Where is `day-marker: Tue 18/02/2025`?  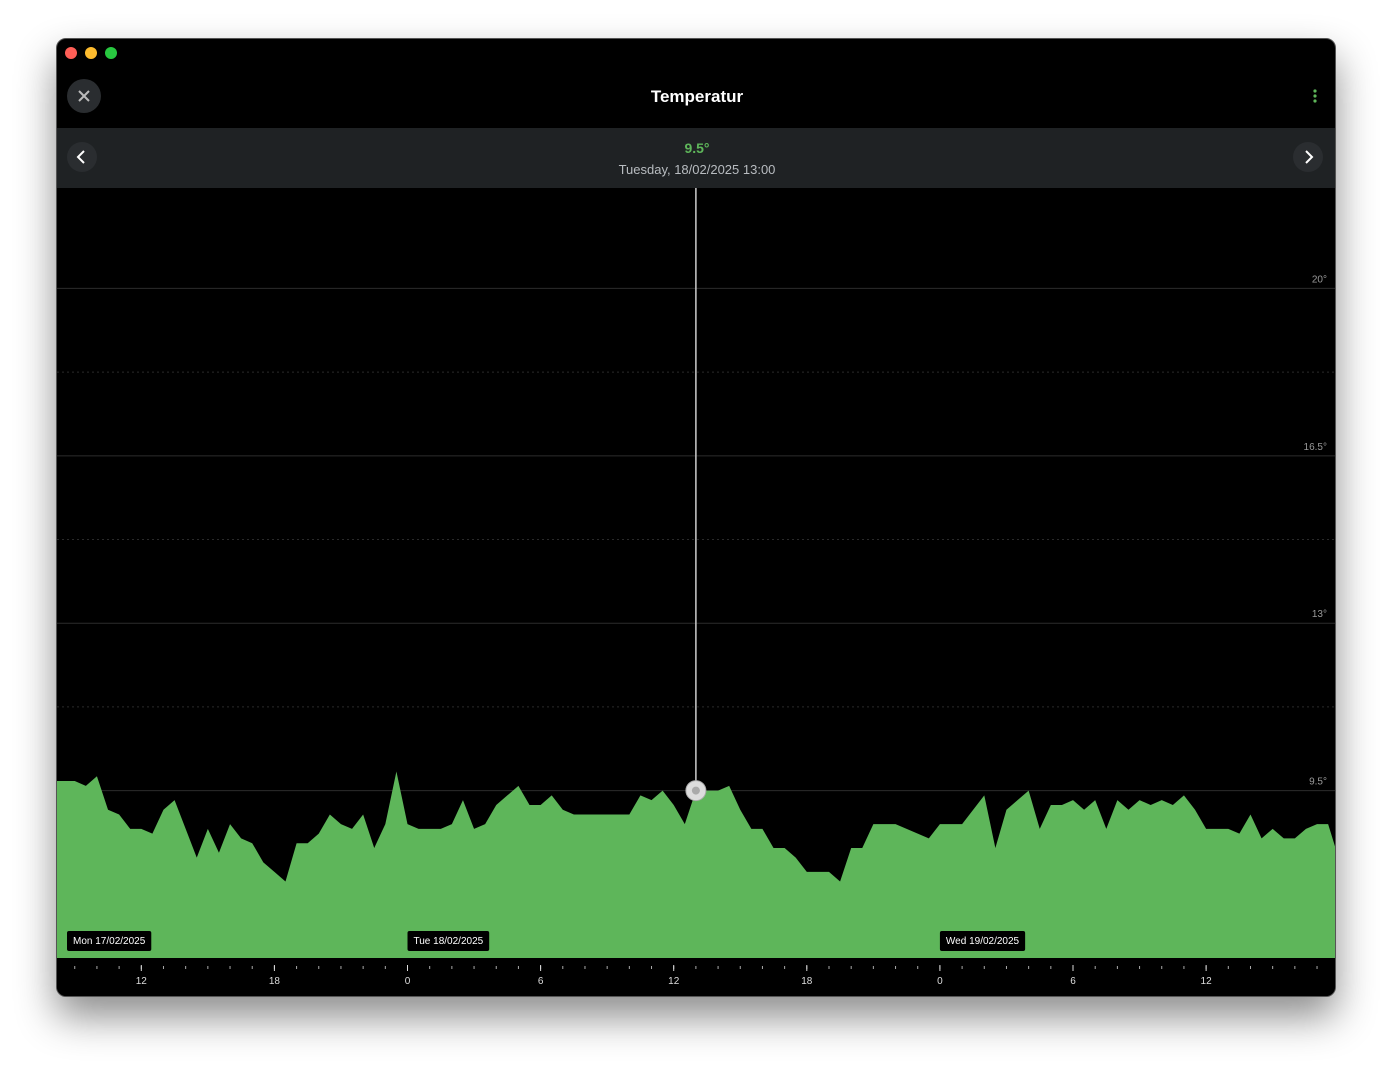
day-marker: Tue 18/02/2025 is located at coordinates (449, 941).